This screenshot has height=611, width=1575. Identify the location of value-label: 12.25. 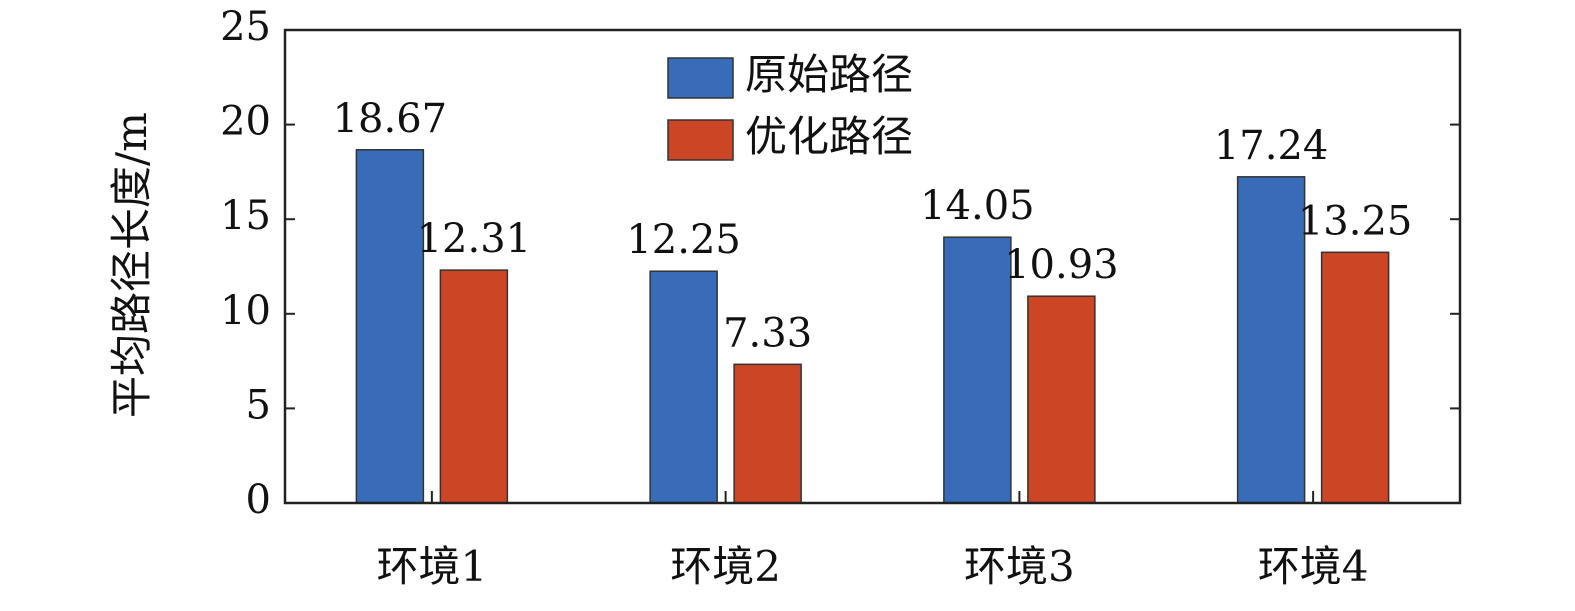
(683, 240).